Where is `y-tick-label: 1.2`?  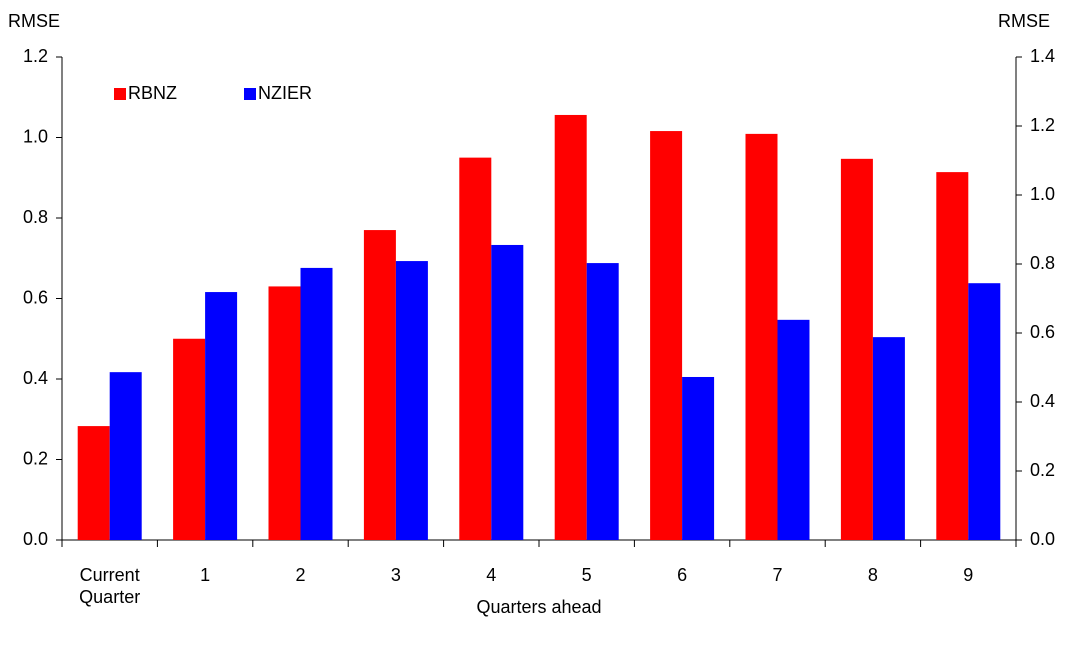 y-tick-label: 1.2 is located at coordinates (35, 56).